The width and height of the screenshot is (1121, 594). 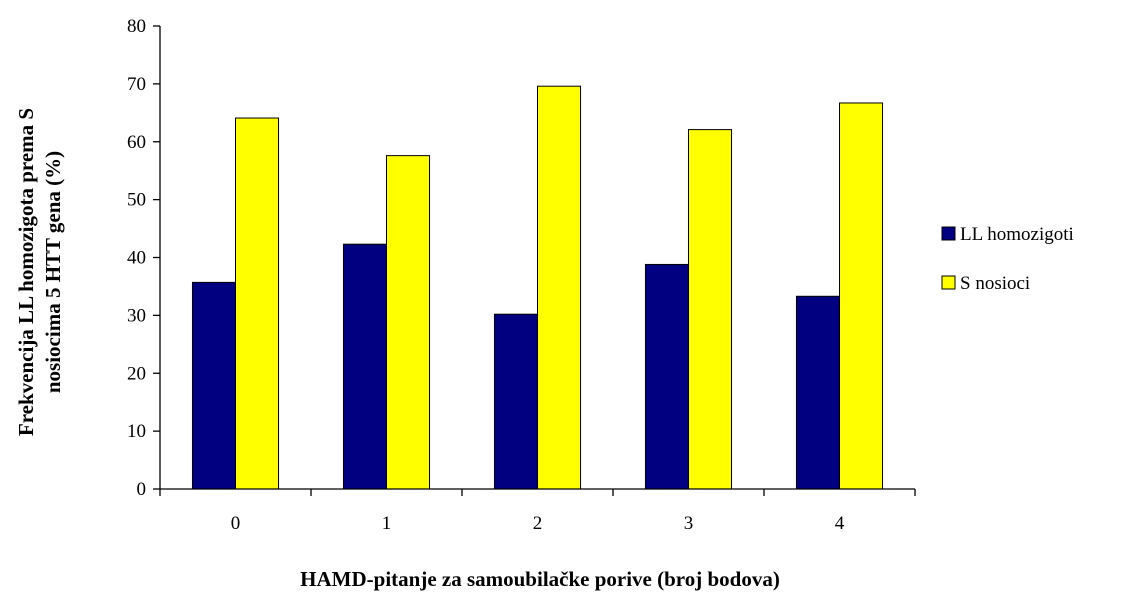 What do you see at coordinates (53, 272) in the screenshot?
I see `y-axis-title-line-2: nosiocima 5 HTT gena (%)` at bounding box center [53, 272].